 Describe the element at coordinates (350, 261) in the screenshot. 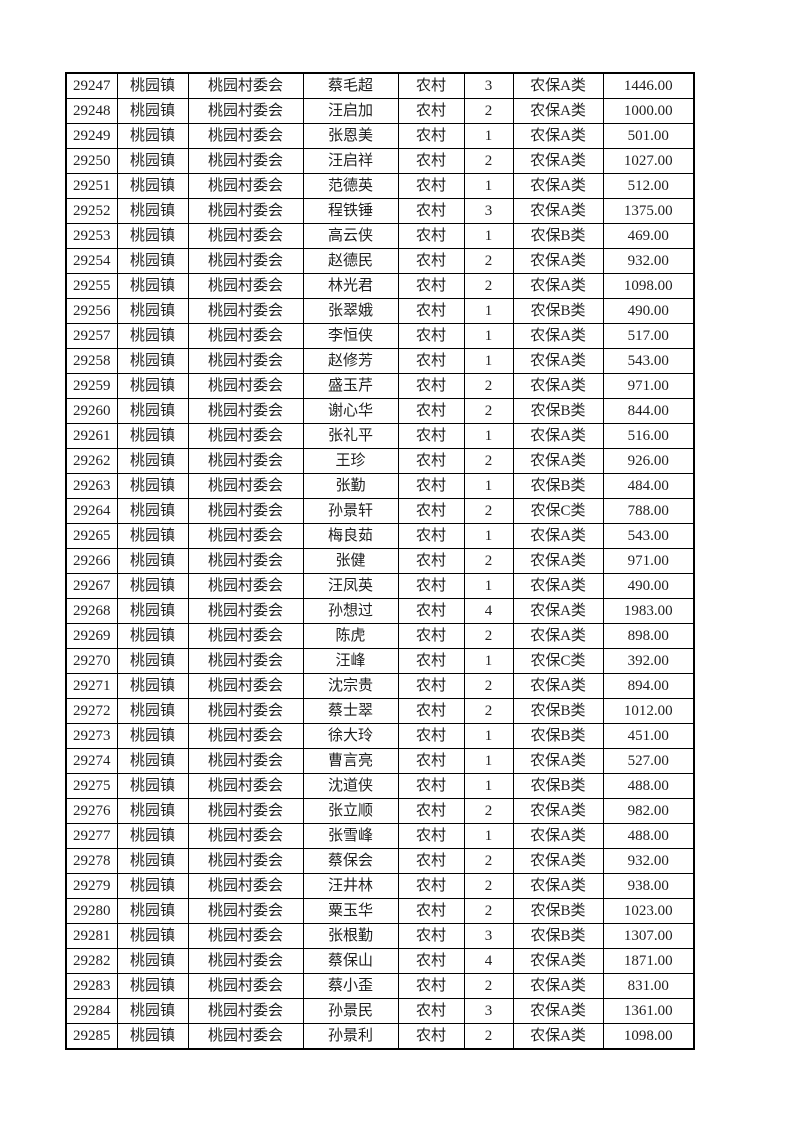

I see `cell-person-name: 赵德民` at that location.